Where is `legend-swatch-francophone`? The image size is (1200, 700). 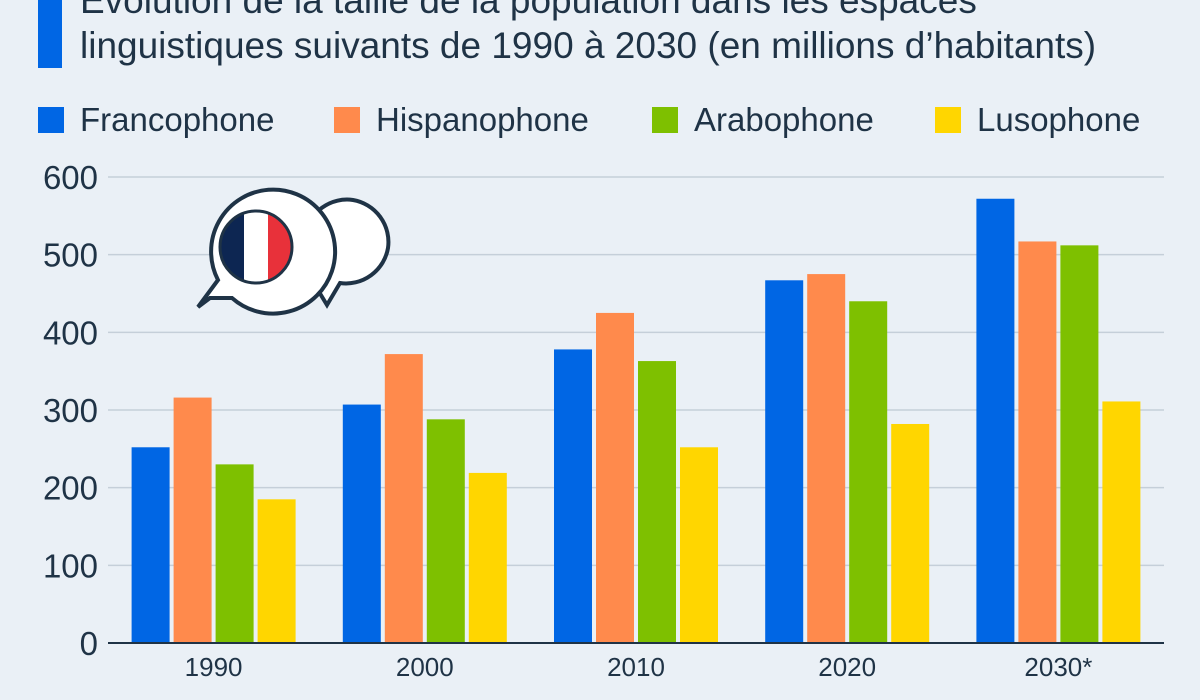 legend-swatch-francophone is located at coordinates (51, 120).